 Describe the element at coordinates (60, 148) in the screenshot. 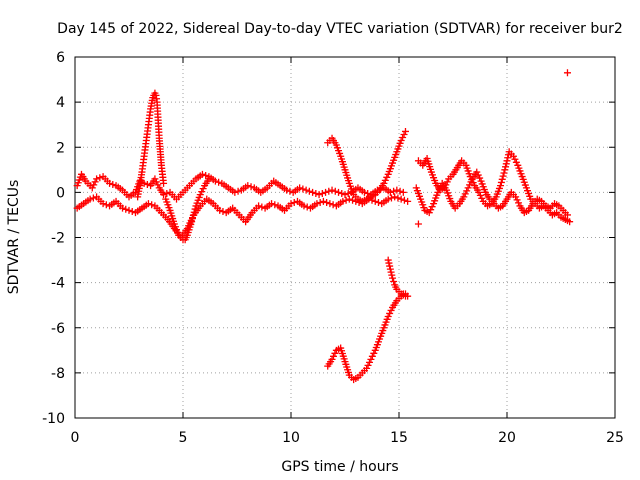

I see `y-tick-label: 2` at that location.